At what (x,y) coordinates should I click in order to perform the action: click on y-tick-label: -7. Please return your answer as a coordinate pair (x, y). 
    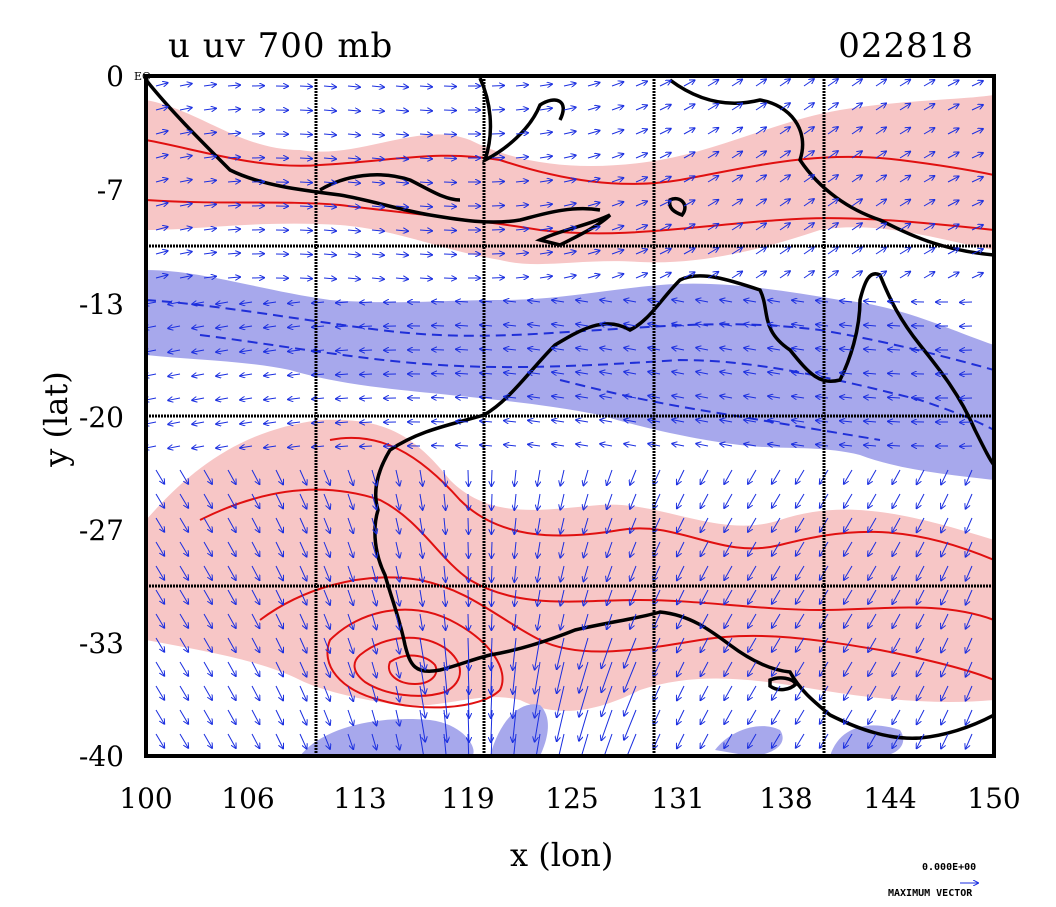
    Looking at the image, I should click on (110, 190).